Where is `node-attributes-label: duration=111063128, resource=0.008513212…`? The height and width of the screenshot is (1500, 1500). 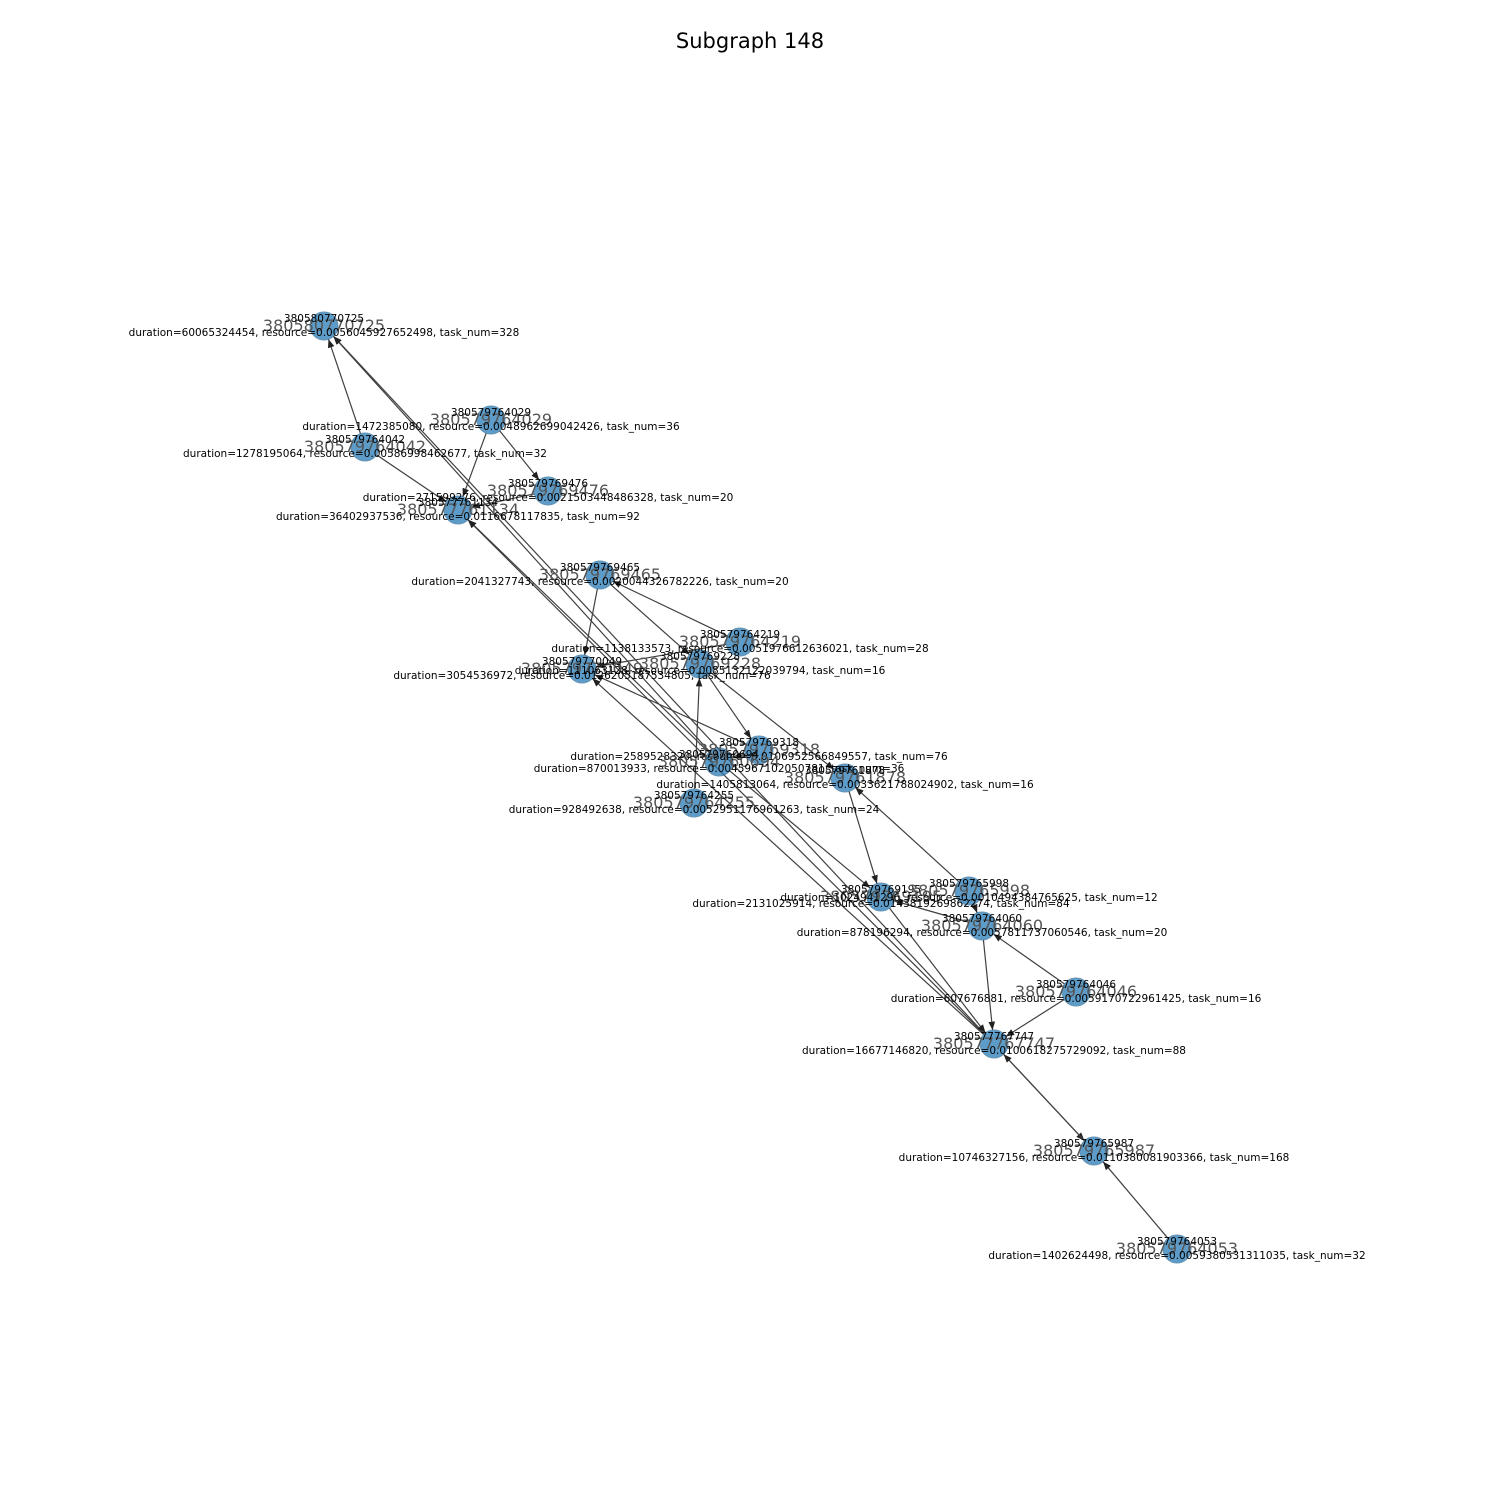 node-attributes-label: duration=111063128, resource=0.008513212… is located at coordinates (700, 671).